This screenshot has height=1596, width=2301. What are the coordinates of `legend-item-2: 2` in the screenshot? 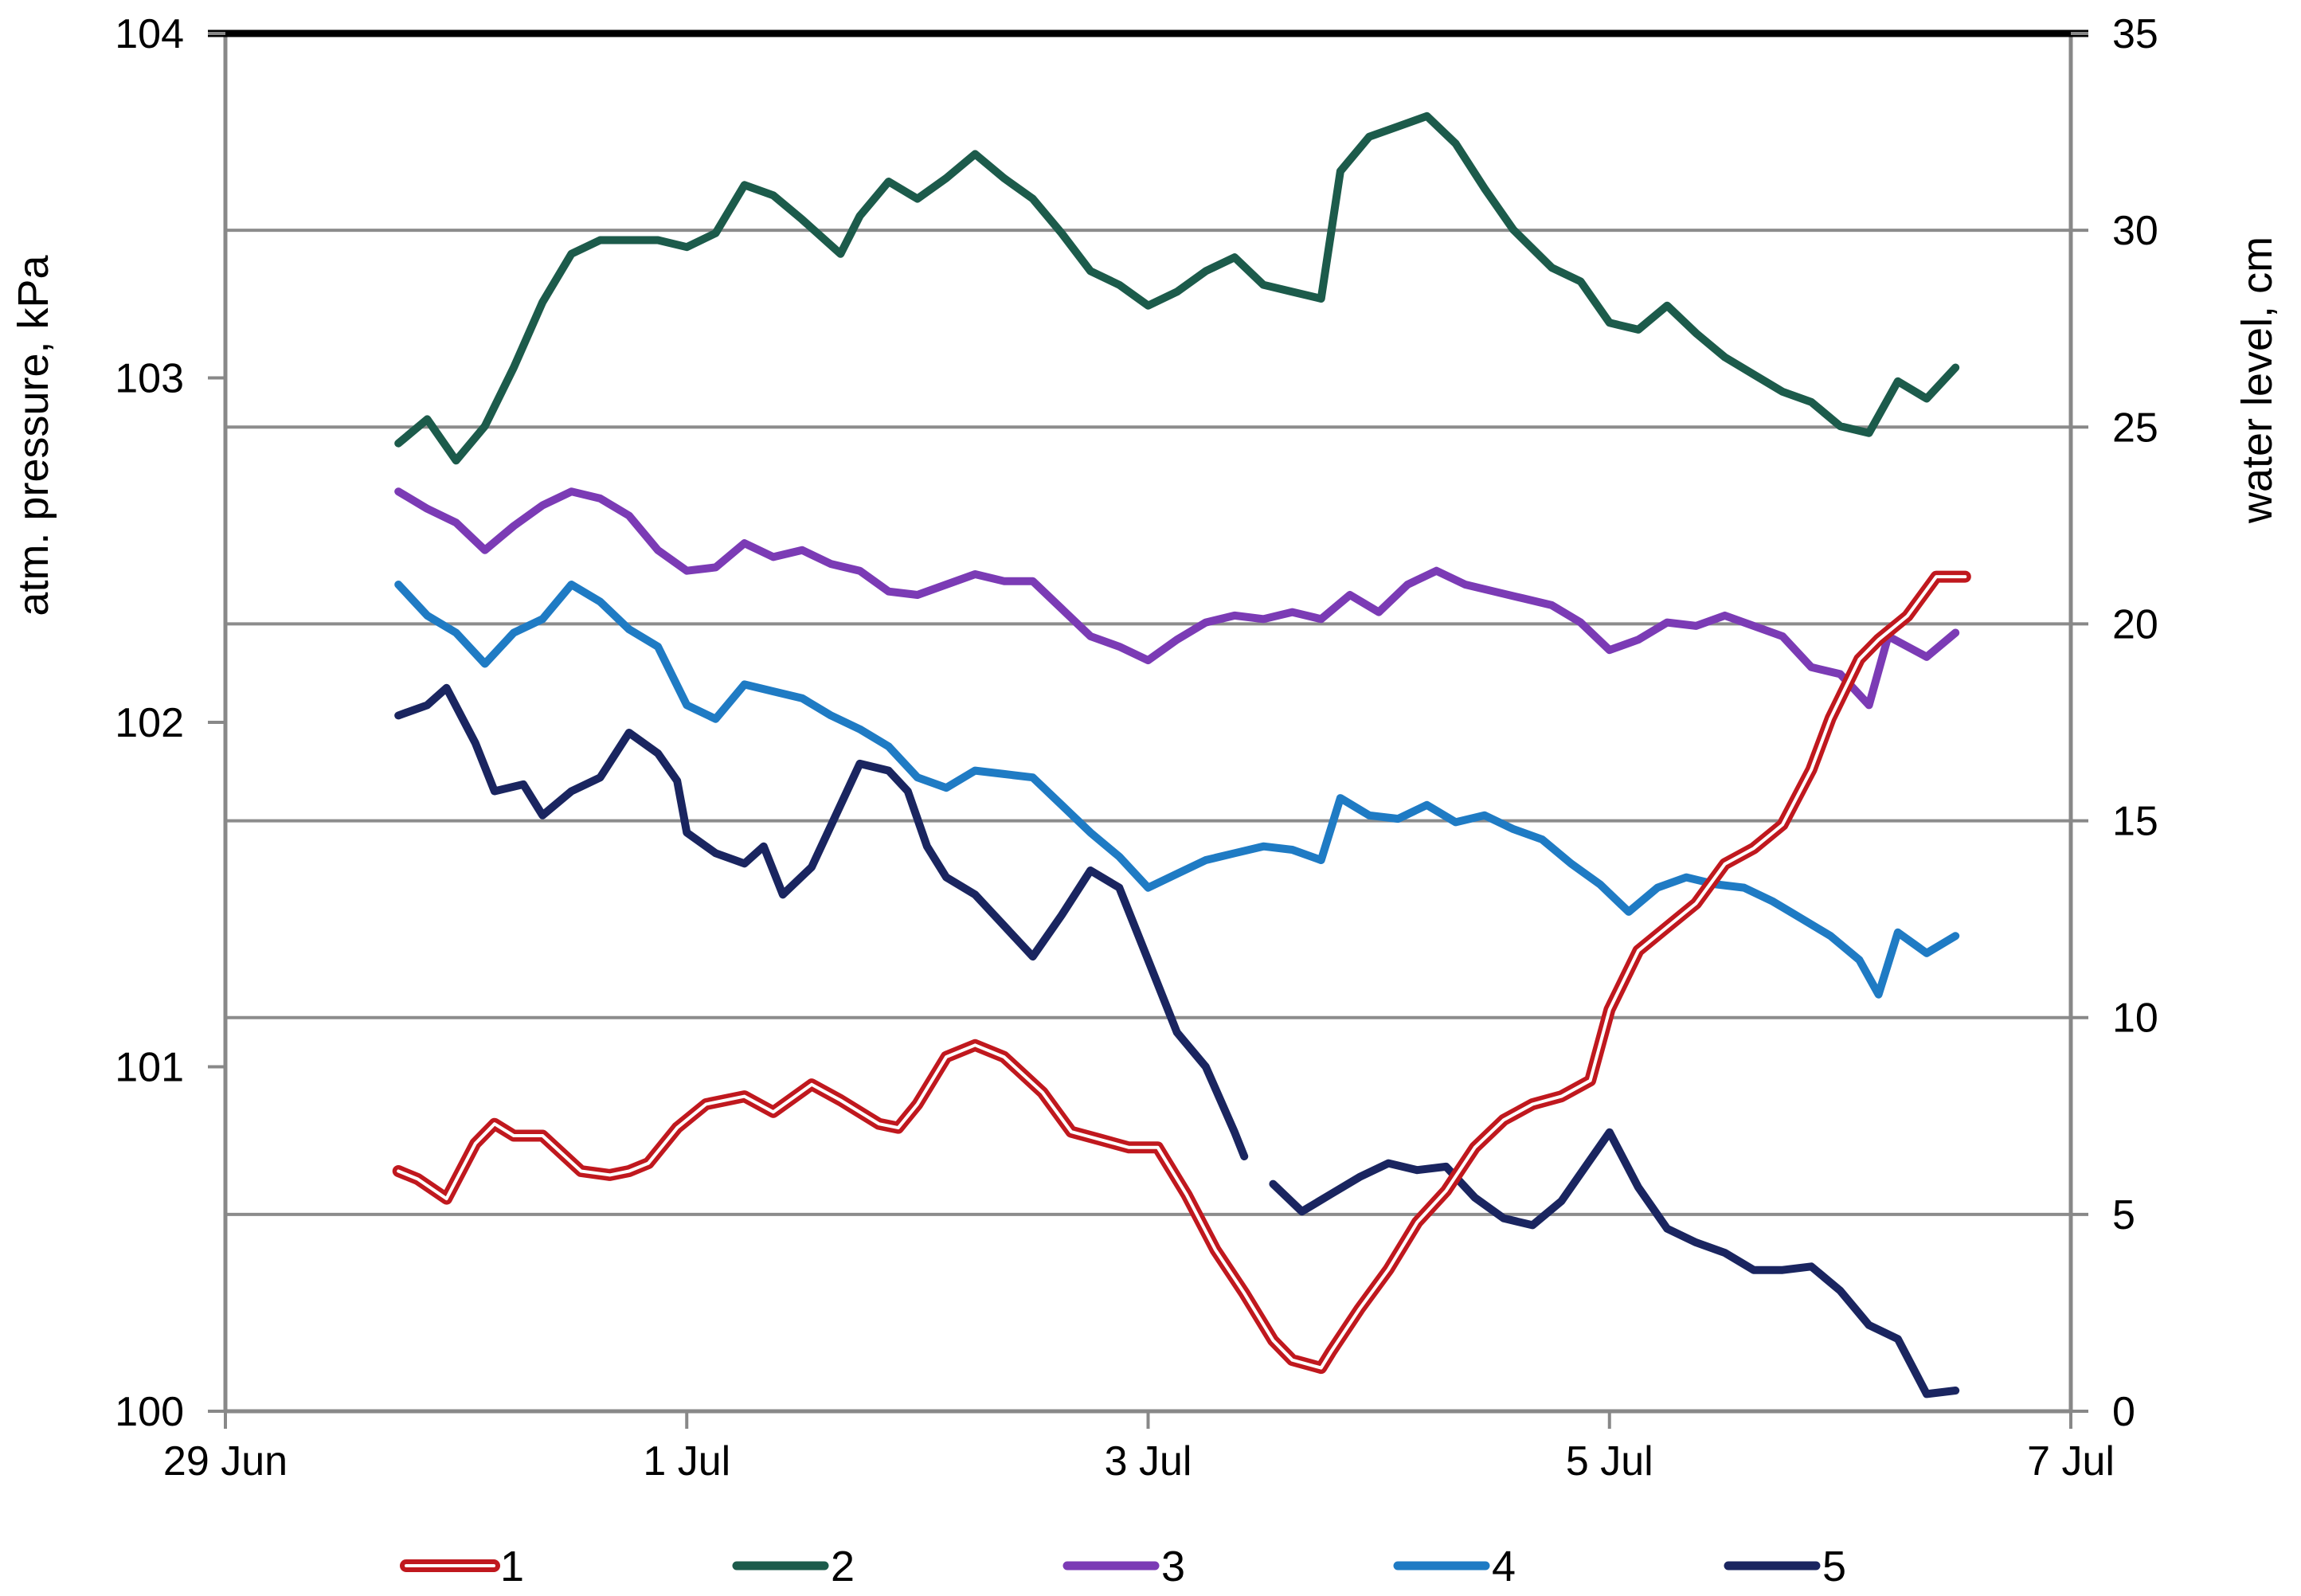 It's located at (794, 1566).